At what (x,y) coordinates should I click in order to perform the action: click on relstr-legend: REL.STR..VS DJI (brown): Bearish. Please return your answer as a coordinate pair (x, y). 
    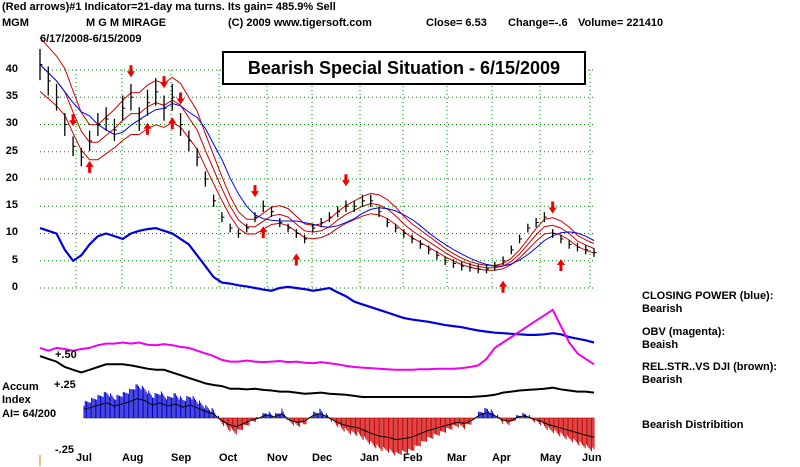
    Looking at the image, I should click on (709, 374).